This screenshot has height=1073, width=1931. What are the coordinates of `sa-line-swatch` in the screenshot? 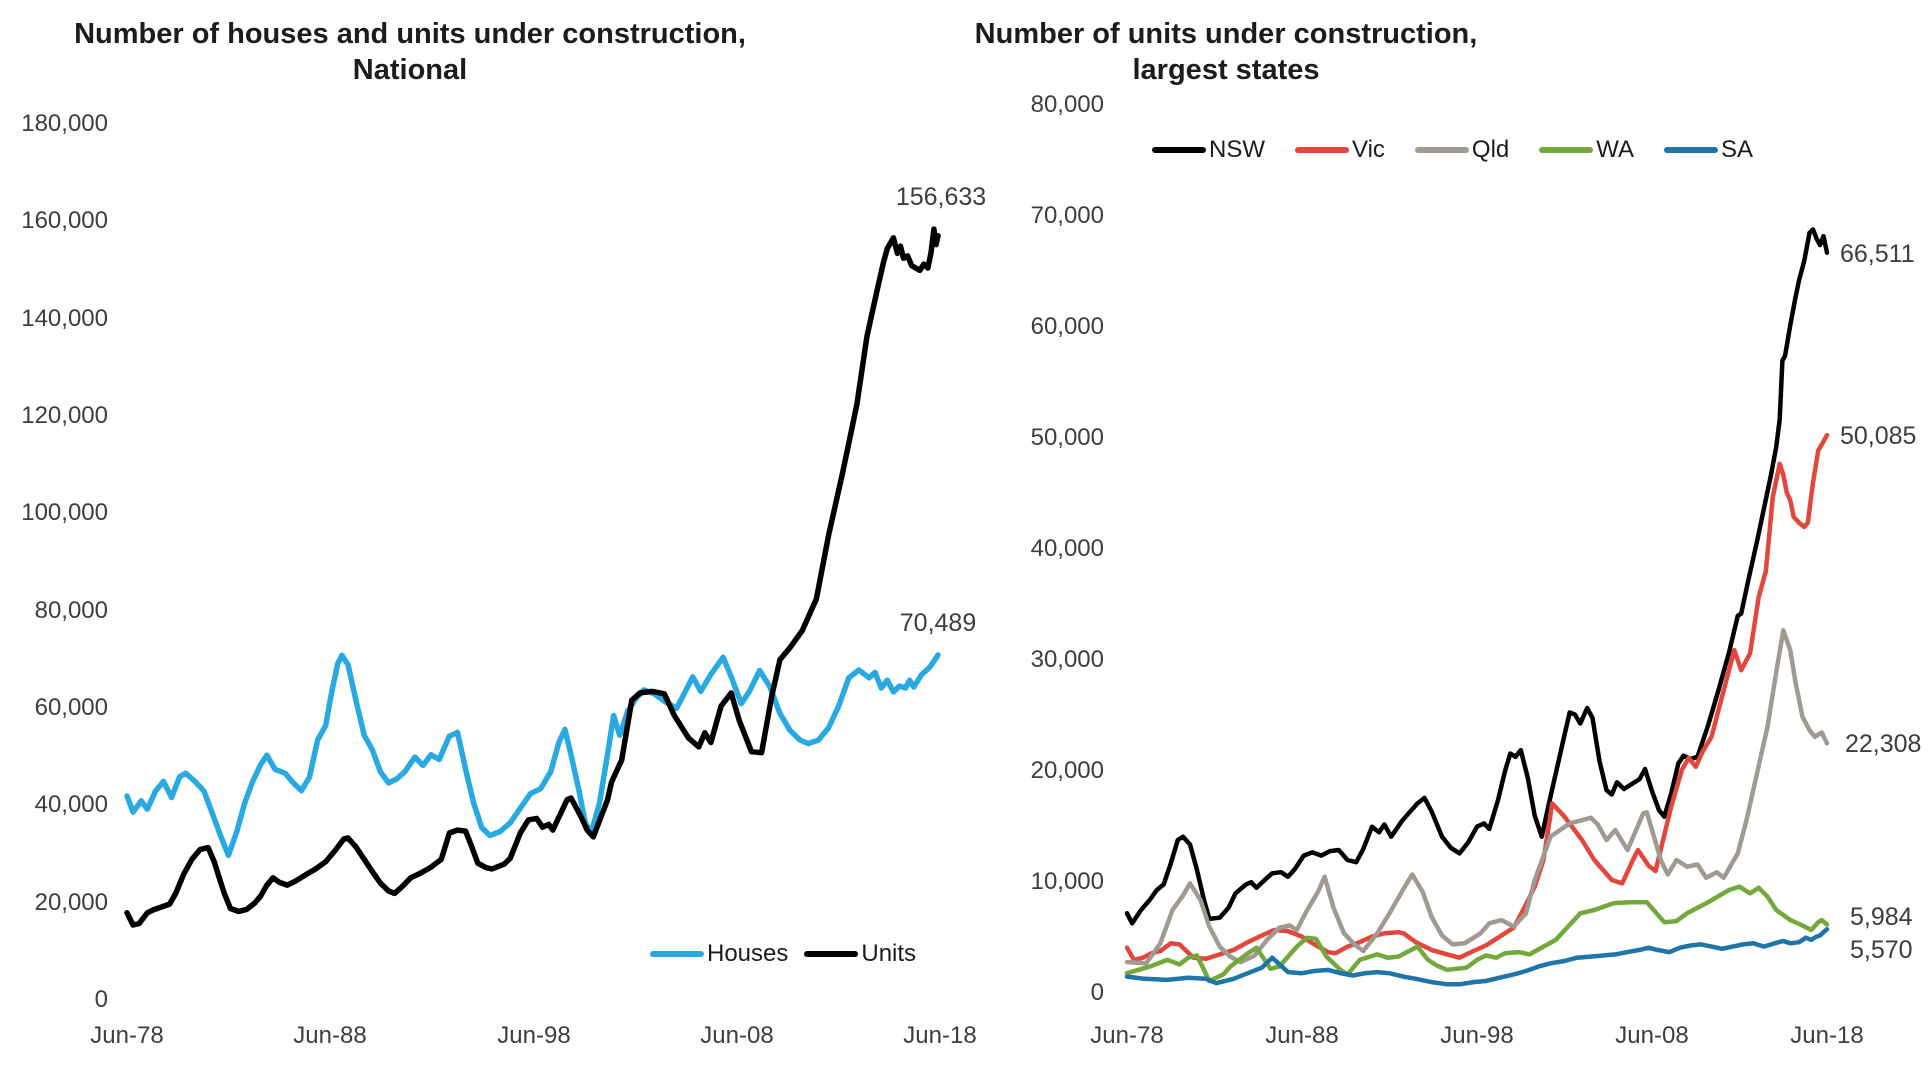 It's located at (1691, 150).